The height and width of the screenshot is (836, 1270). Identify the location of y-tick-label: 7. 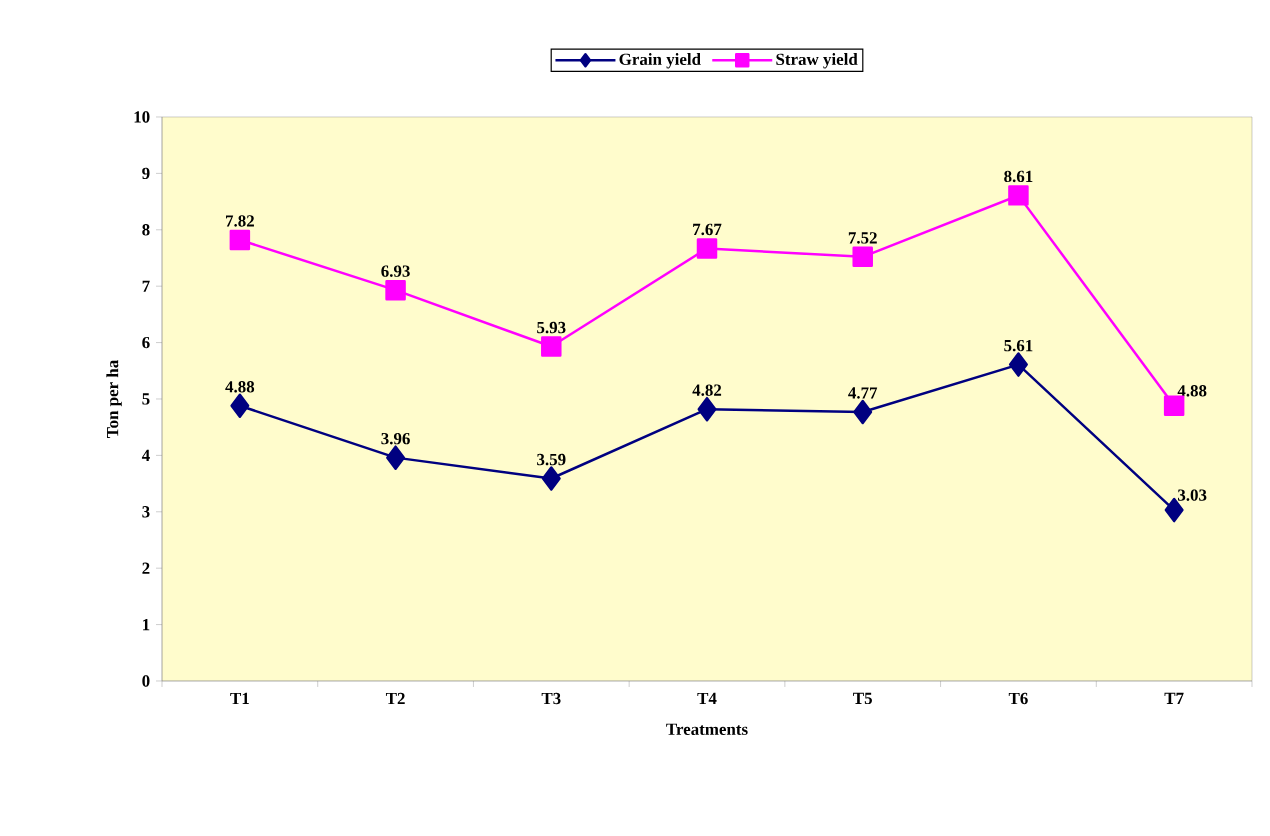
(146, 286).